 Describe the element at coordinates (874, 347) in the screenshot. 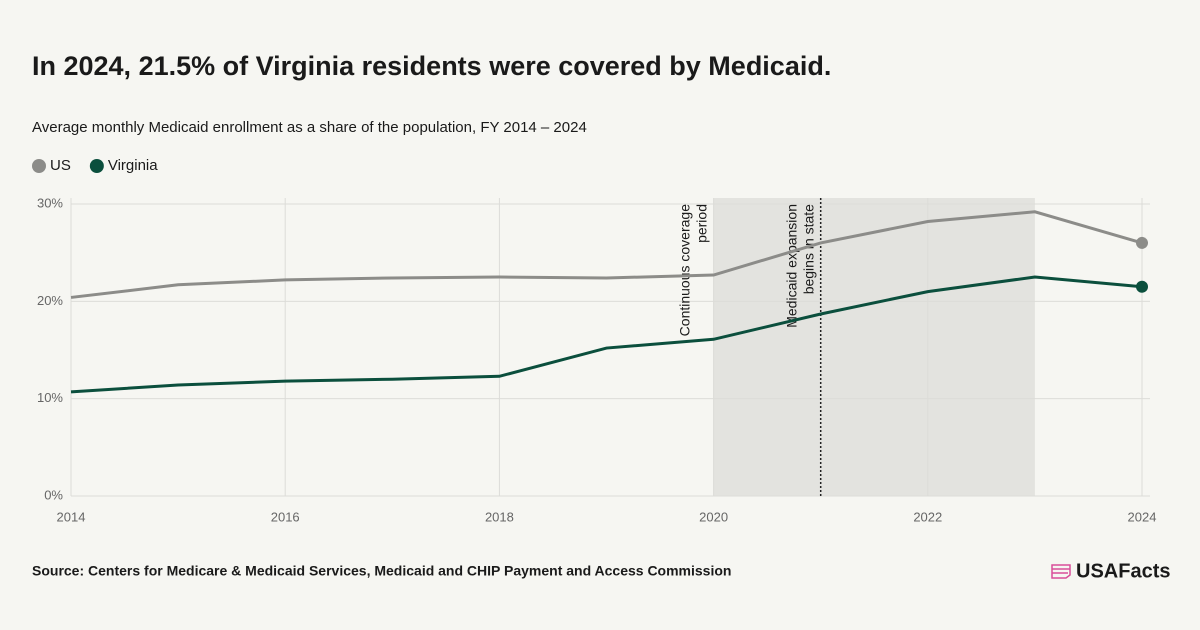

I see `shaded-region` at that location.